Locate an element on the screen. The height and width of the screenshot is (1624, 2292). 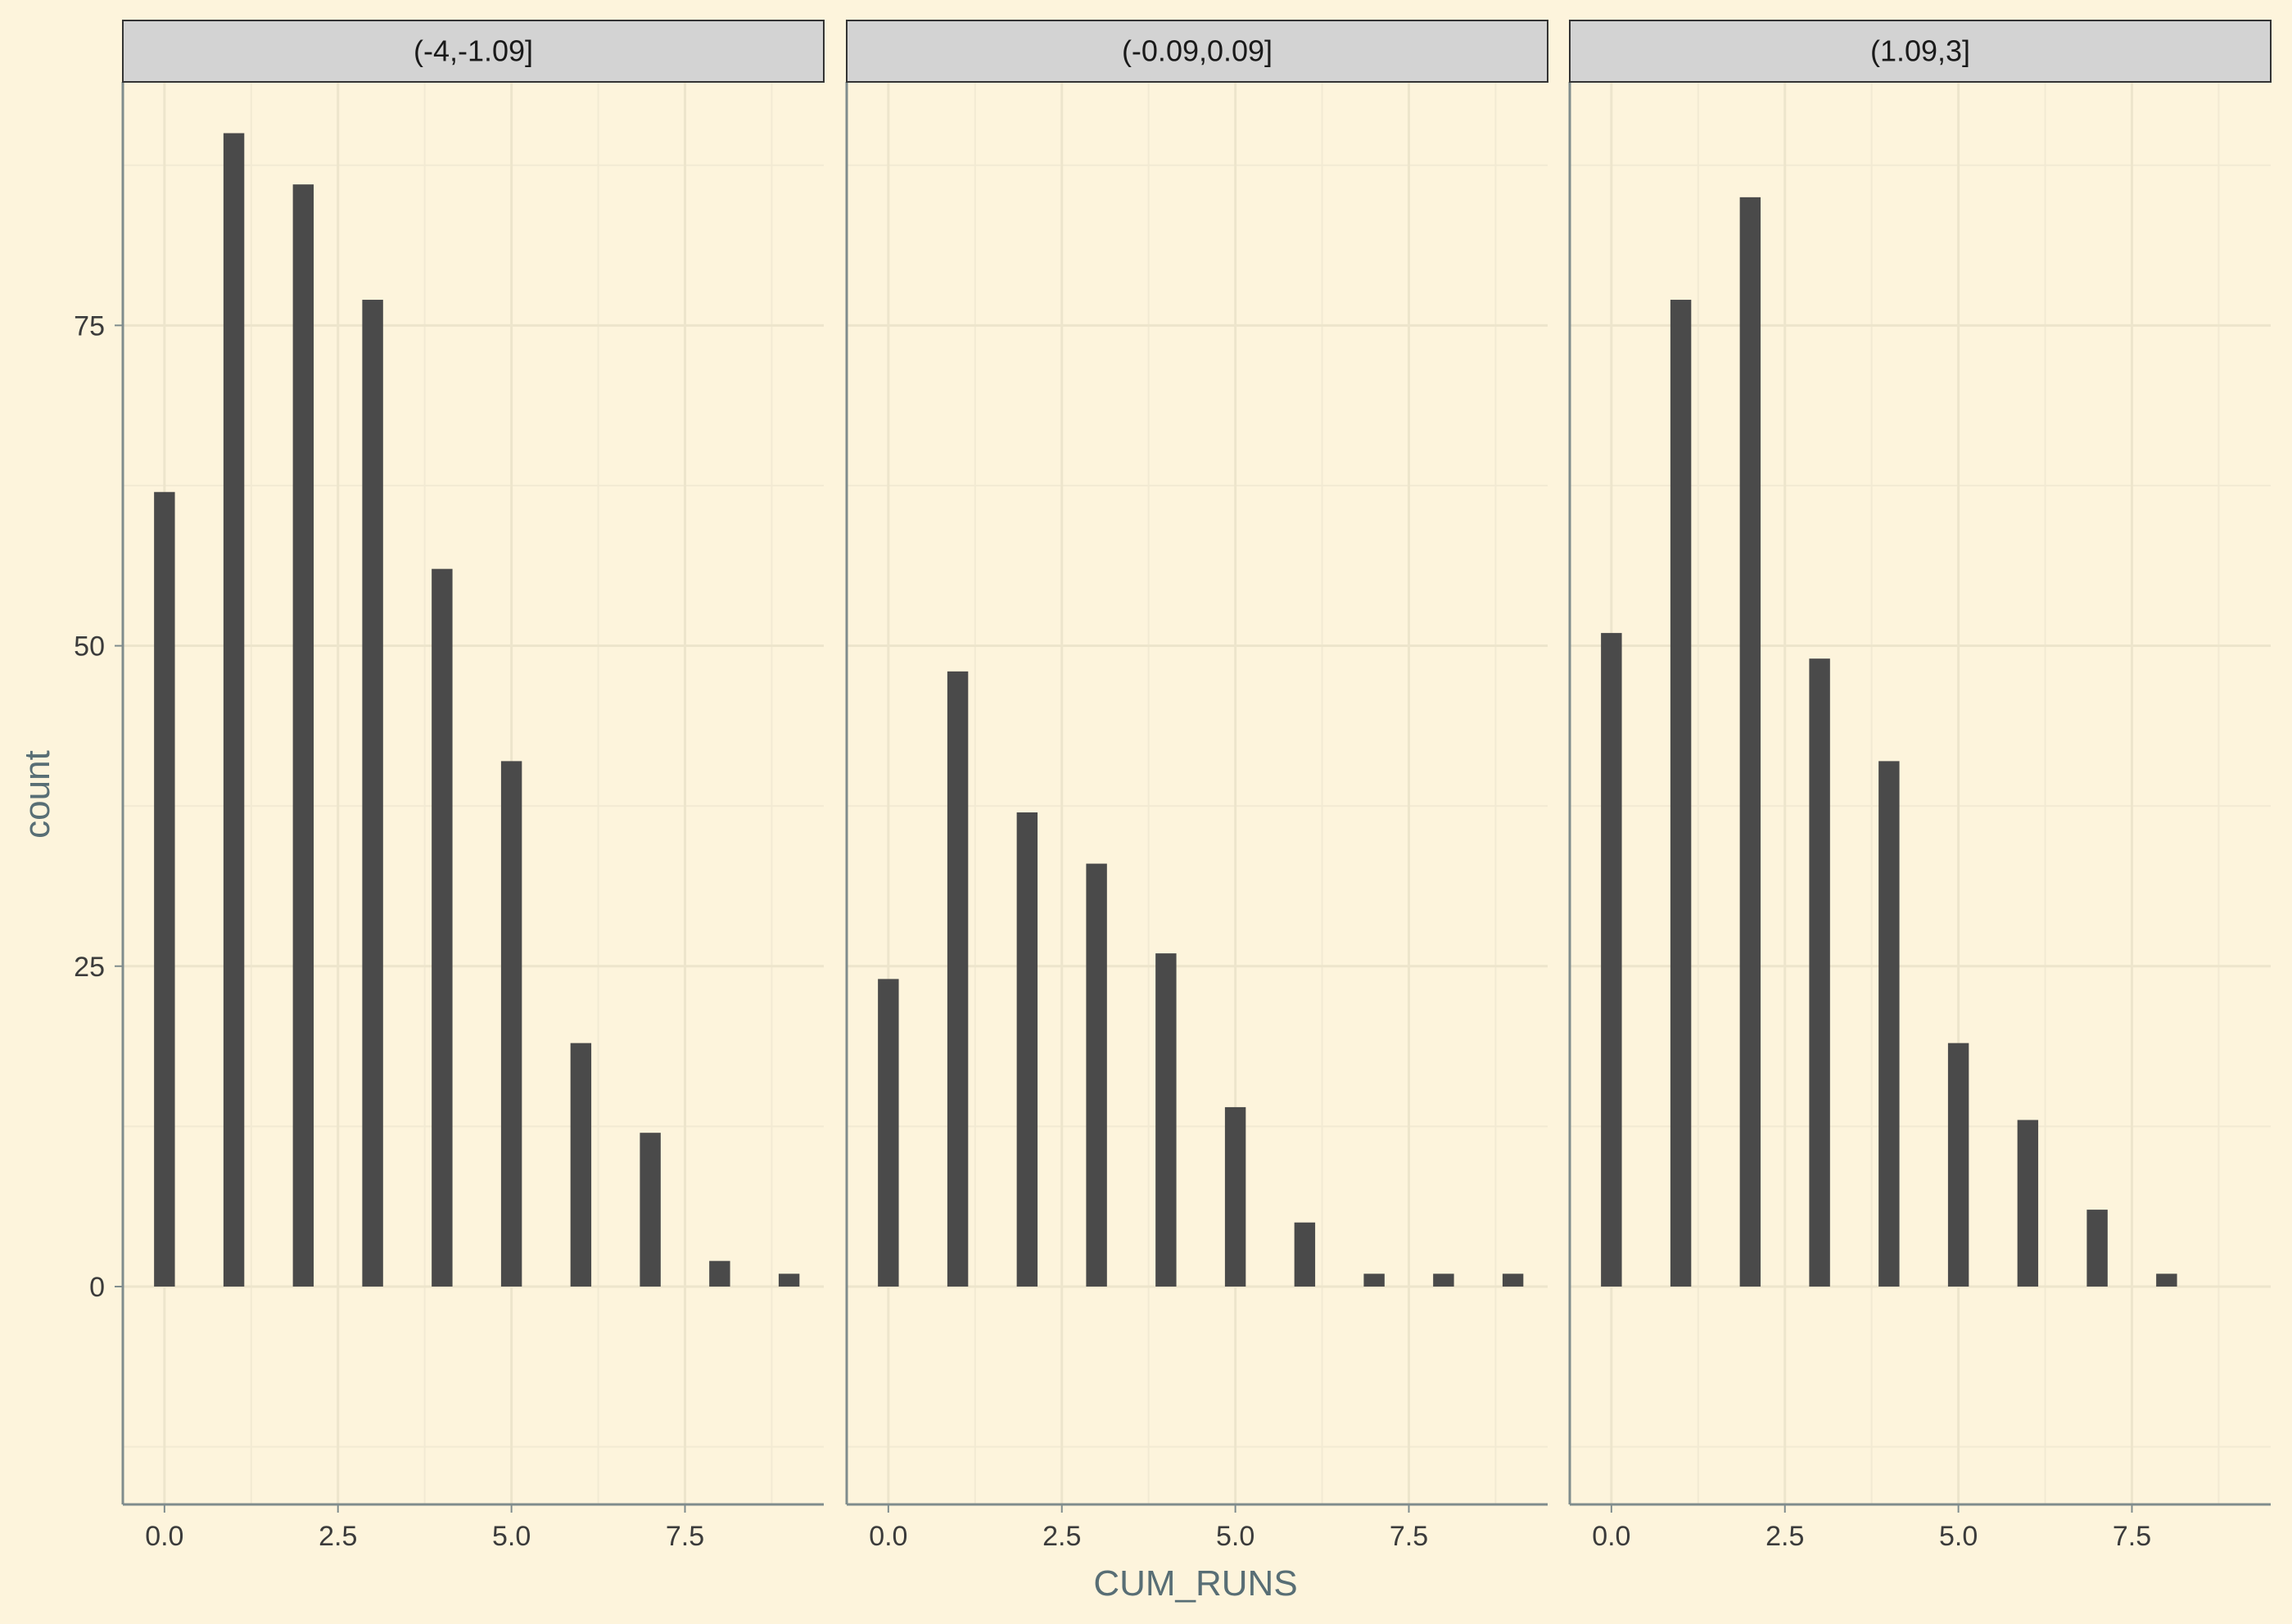
y-tick-label: 0 is located at coordinates (97, 1287).